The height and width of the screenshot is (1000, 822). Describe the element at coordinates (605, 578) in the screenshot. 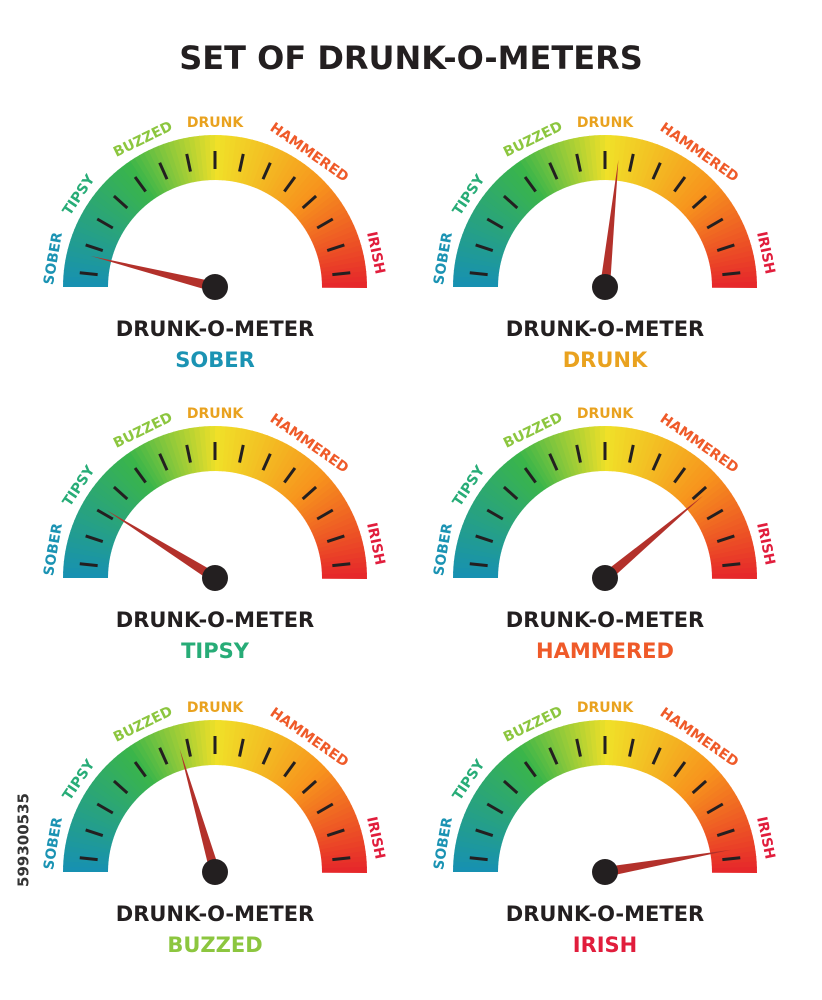

I see `needle-hub` at that location.